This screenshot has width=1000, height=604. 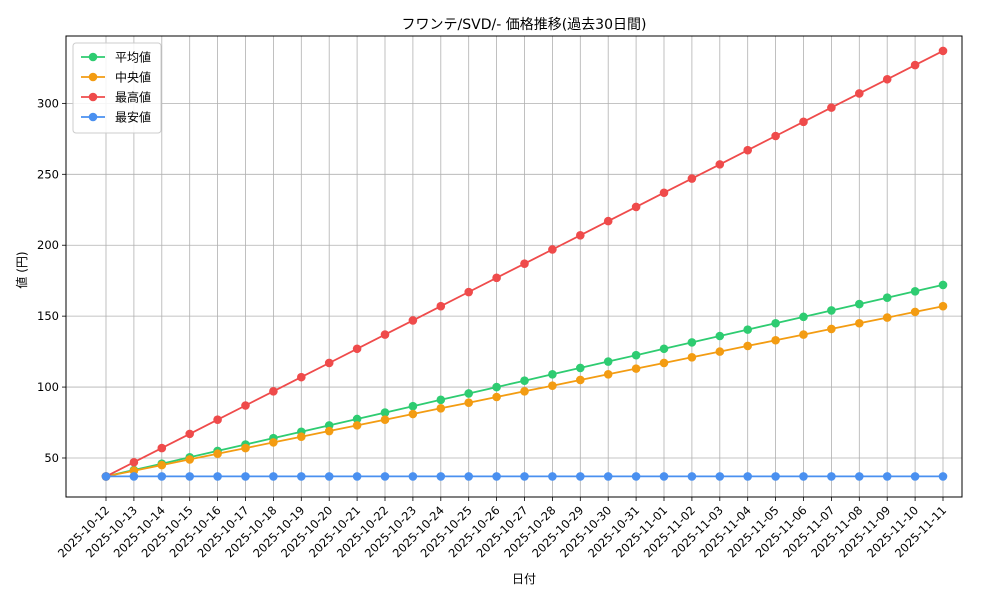 I want to click on y-axis-label: 値 (円), so click(x=21, y=269).